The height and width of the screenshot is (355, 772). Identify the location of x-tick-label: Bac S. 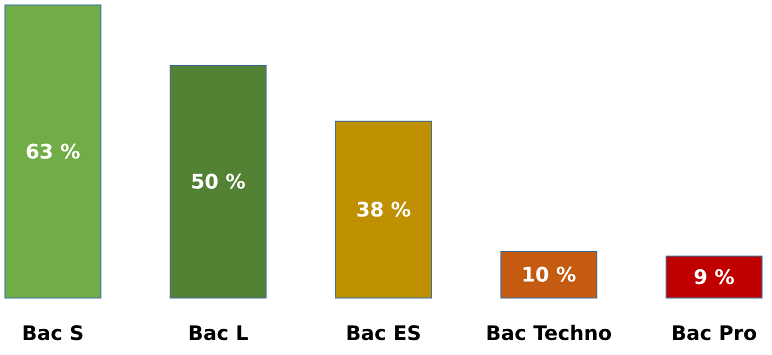
(53, 333).